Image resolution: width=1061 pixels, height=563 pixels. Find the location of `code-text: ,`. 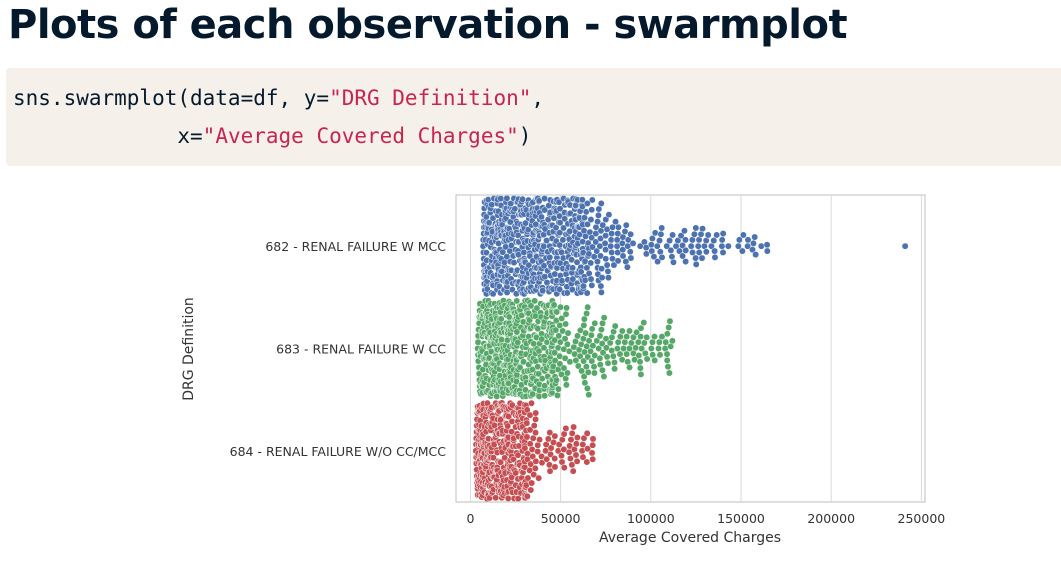

code-text: , is located at coordinates (538, 98).